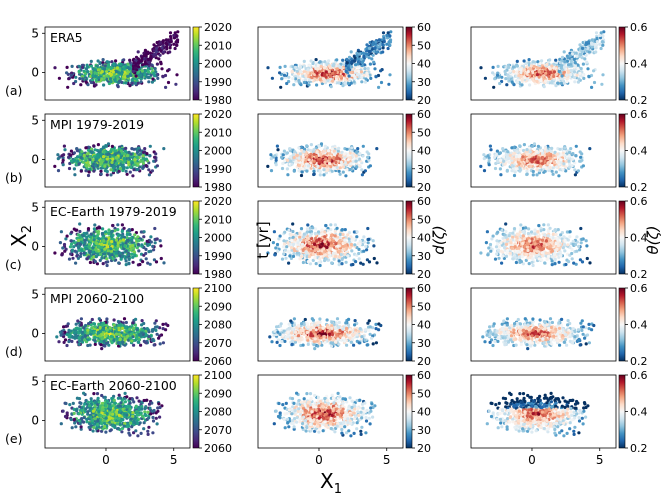 The image size is (664, 498). What do you see at coordinates (117, 150) in the screenshot?
I see `panel-frame` at bounding box center [117, 150].